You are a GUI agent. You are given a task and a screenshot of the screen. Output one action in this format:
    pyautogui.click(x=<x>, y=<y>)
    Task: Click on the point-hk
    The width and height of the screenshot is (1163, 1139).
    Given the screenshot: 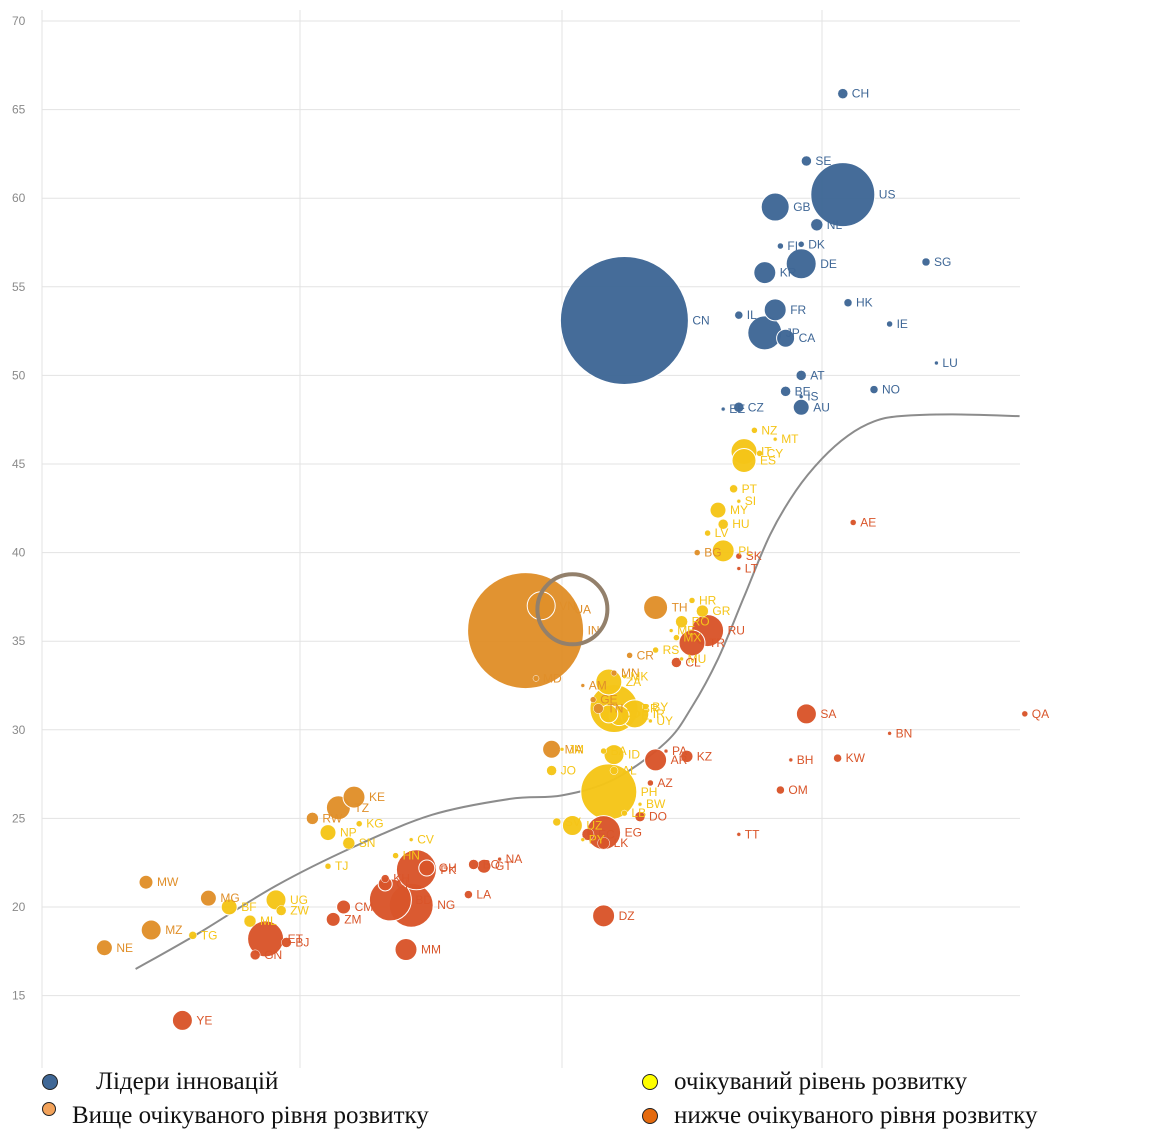 What is the action you would take?
    pyautogui.click(x=848, y=302)
    